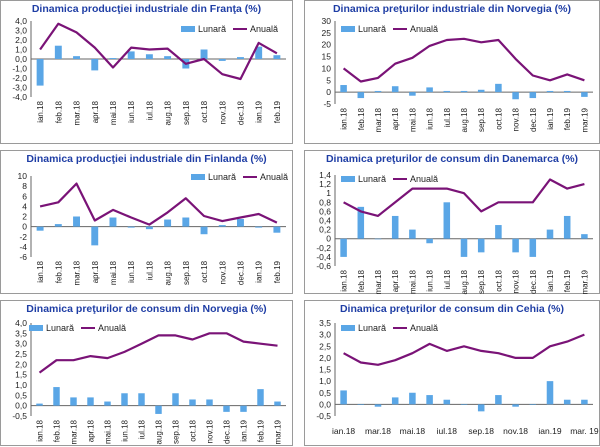  Describe the element at coordinates (584, 431) in the screenshot. I see `x-tick-label: mar. 19` at that location.